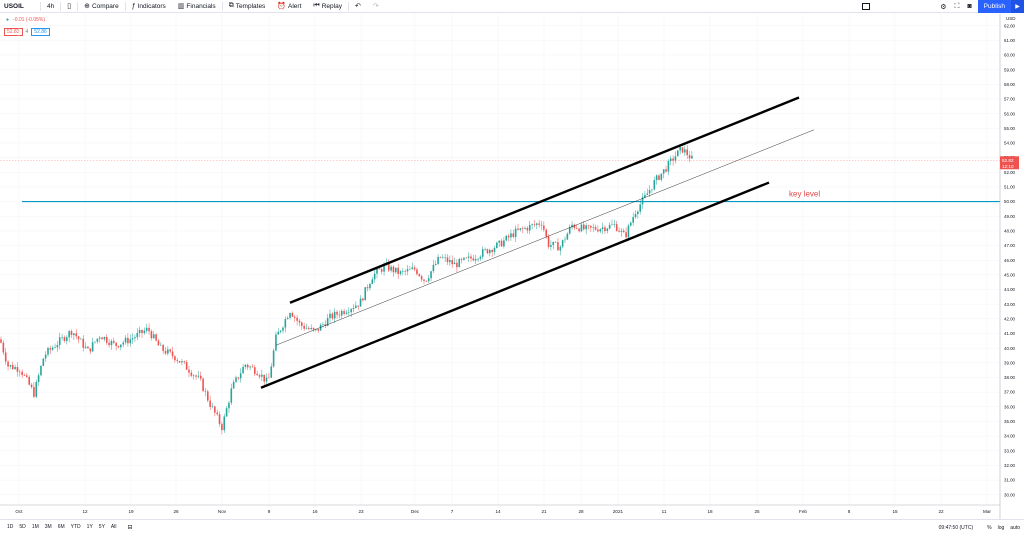 This screenshot has width=1024, height=534. I want to click on time-tick-label: 2021, so click(618, 511).